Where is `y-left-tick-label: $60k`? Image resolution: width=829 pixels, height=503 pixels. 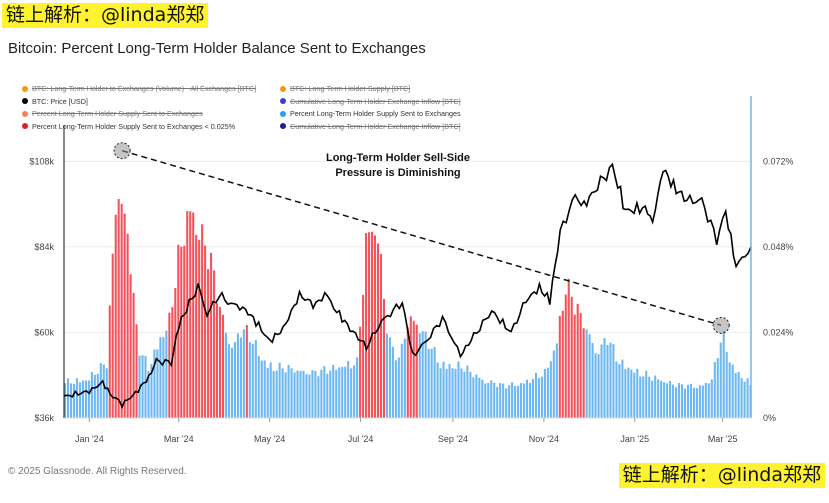 y-left-tick-label: $60k is located at coordinates (44, 332).